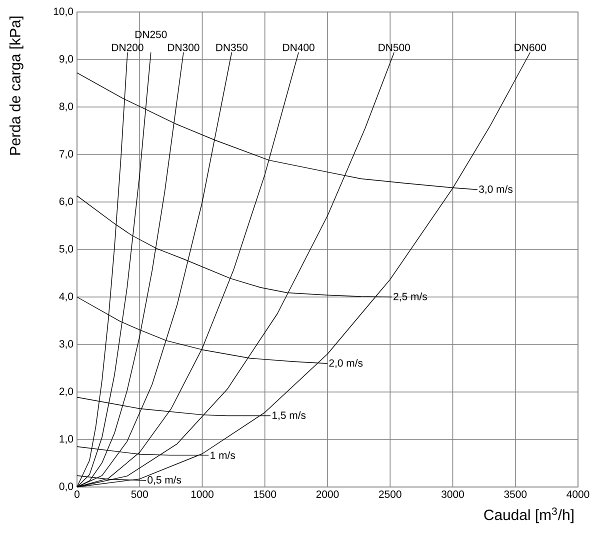 The width and height of the screenshot is (604, 535). Describe the element at coordinates (453, 494) in the screenshot. I see `x-tick-label: 3000` at that location.